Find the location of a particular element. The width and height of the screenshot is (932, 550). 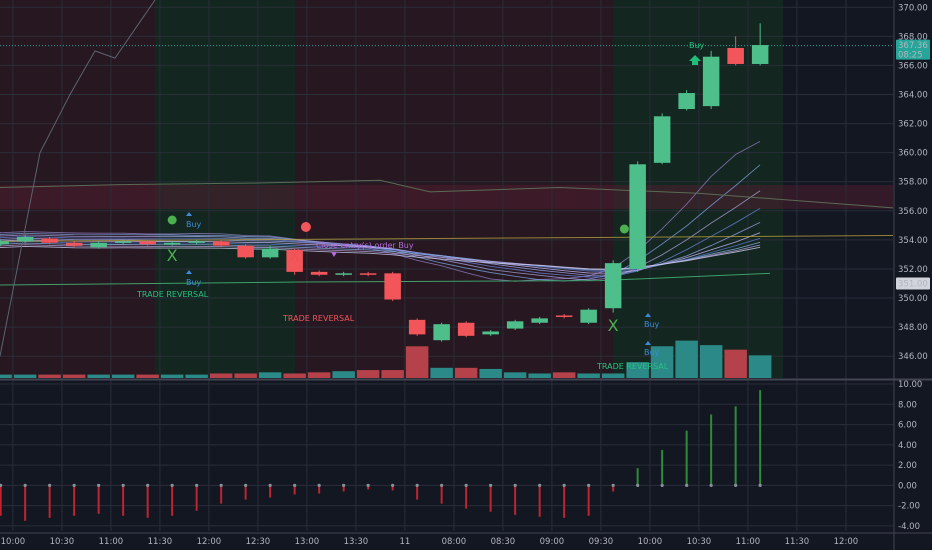

oscillator-tick-label: 4.00 is located at coordinates (907, 446).